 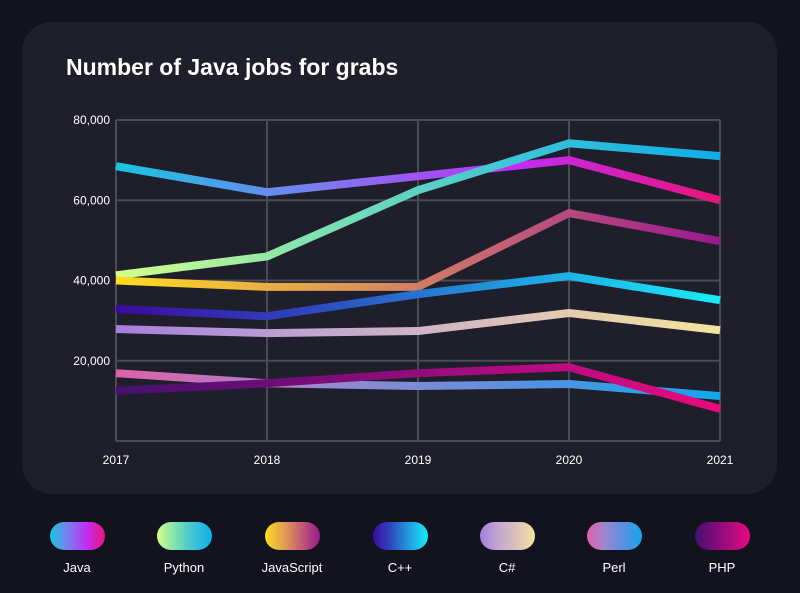 I want to click on y-tick-label: 20,000, so click(x=91, y=361).